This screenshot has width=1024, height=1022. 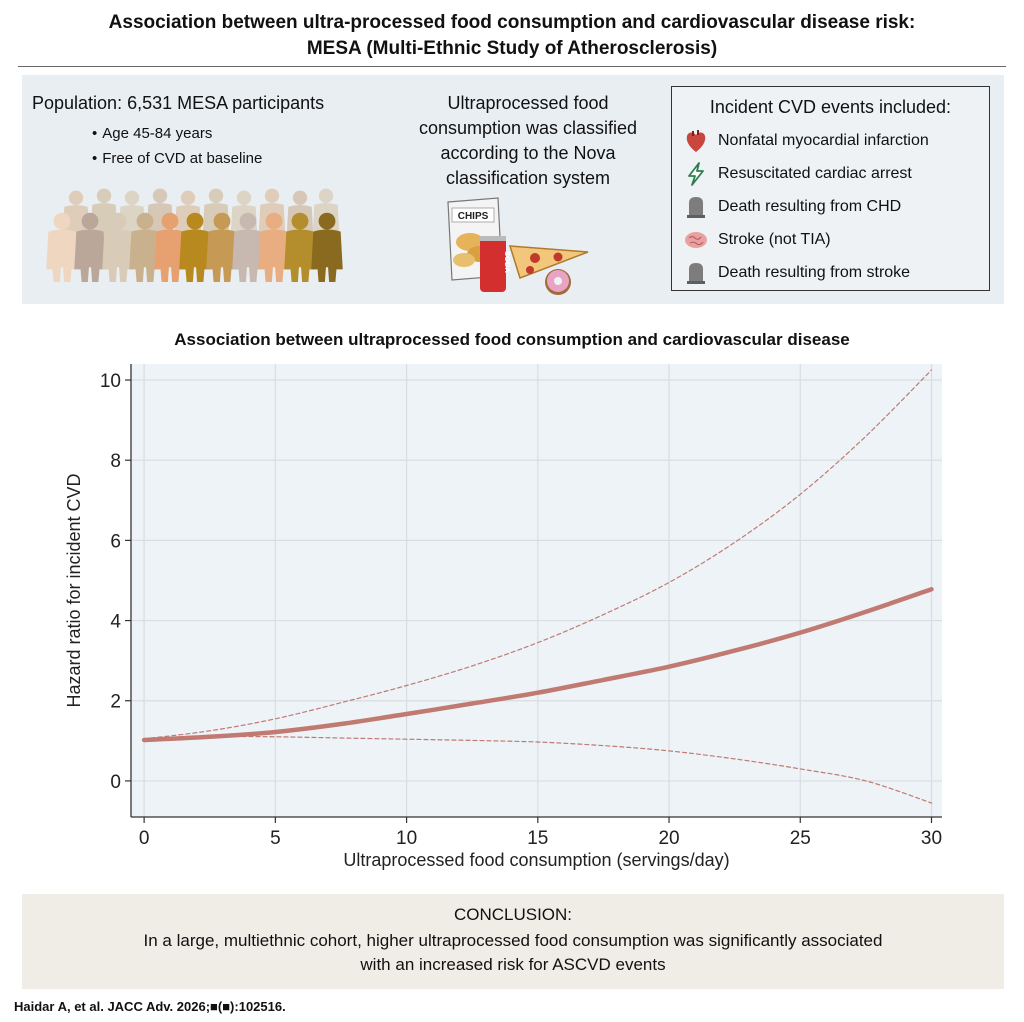 I want to click on x-tick-label: 0, so click(x=144, y=838).